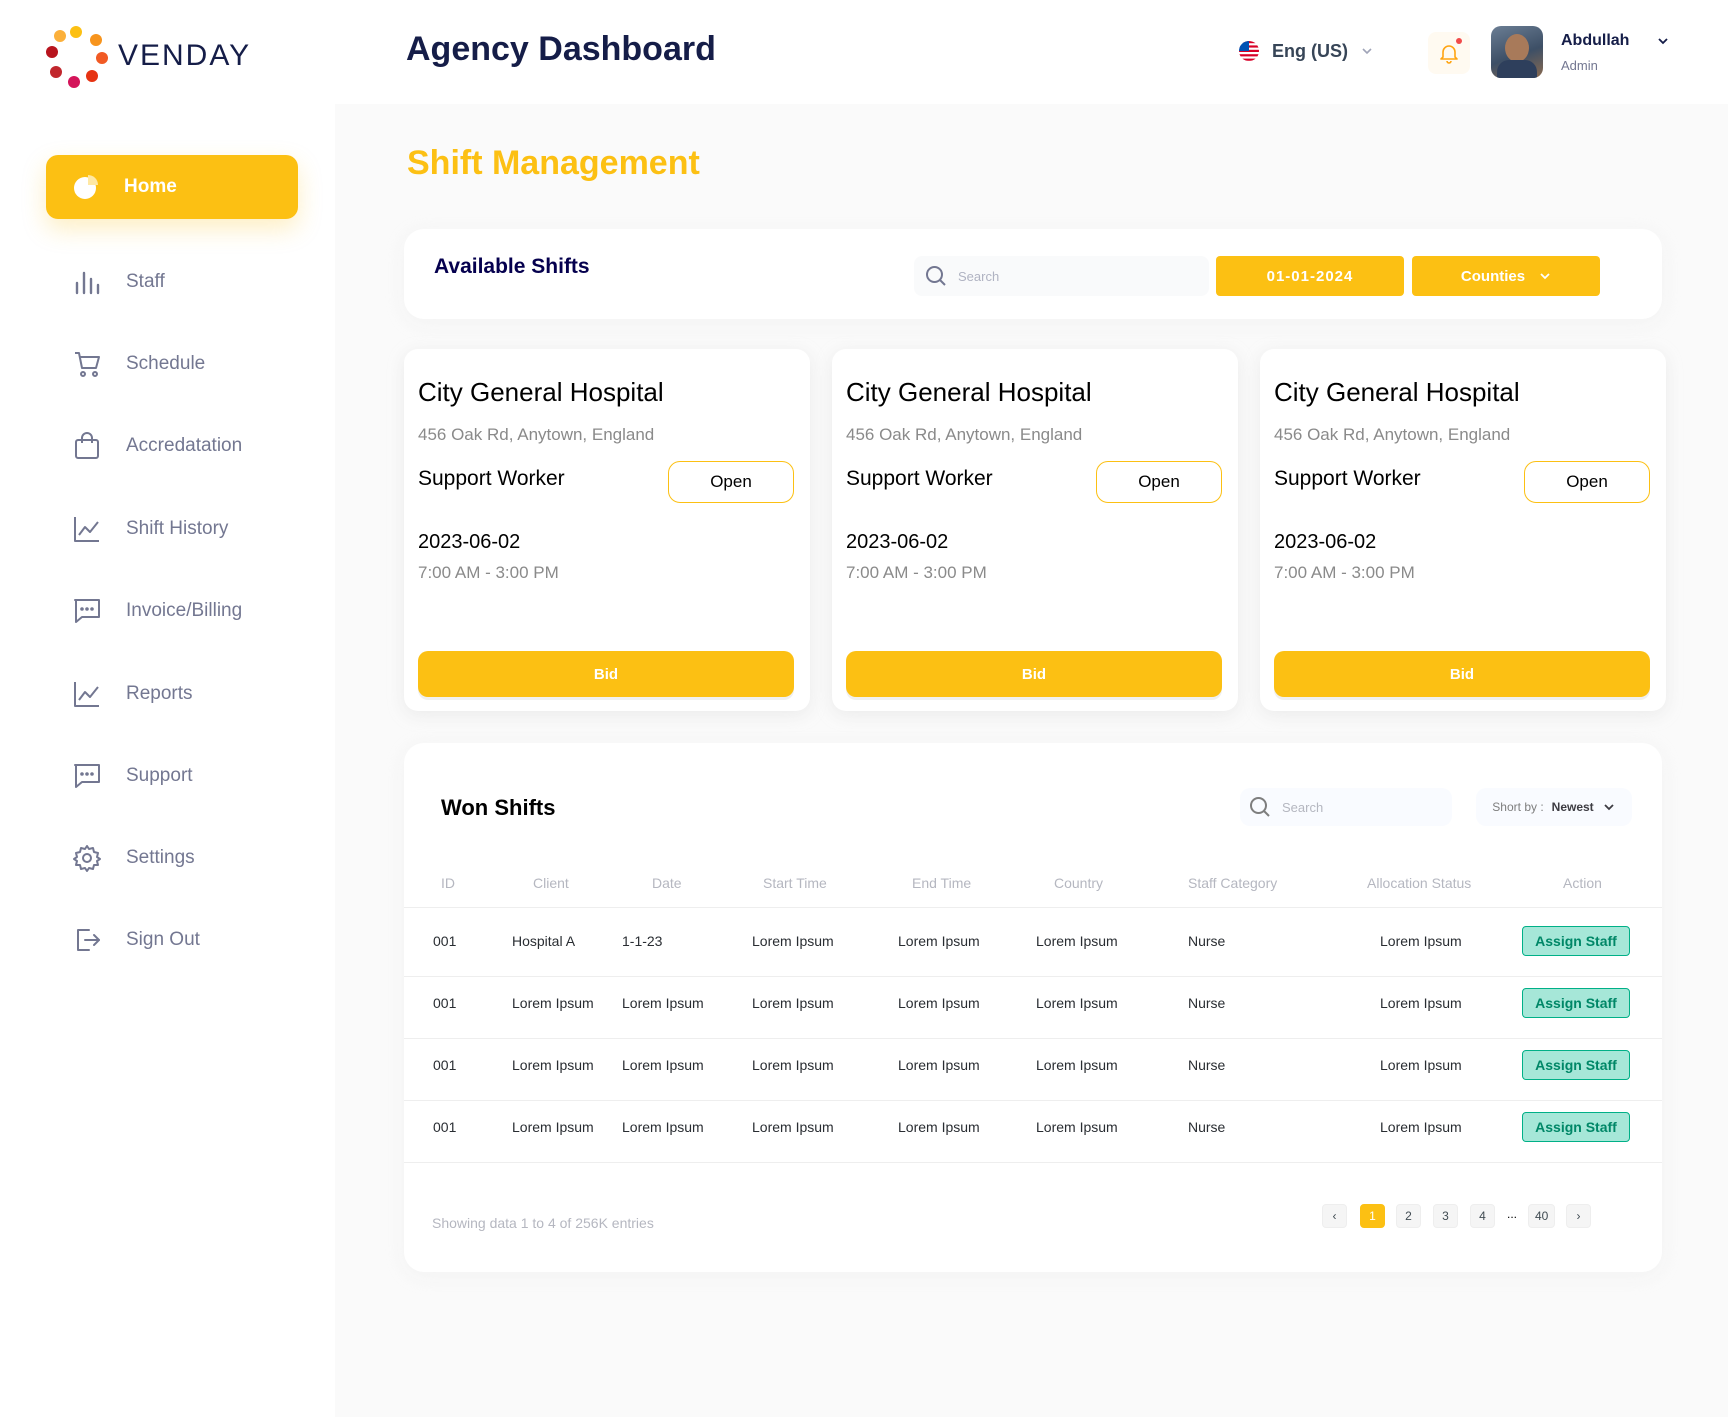  I want to click on counties-label: Counties, so click(1493, 276).